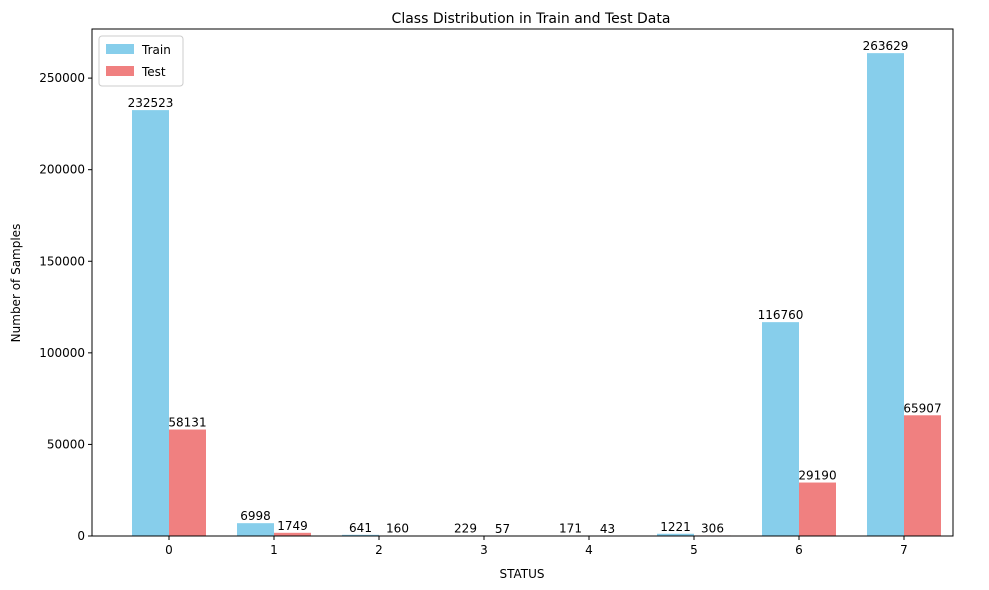  I want to click on data-label-train-5: 1221, so click(675, 527).